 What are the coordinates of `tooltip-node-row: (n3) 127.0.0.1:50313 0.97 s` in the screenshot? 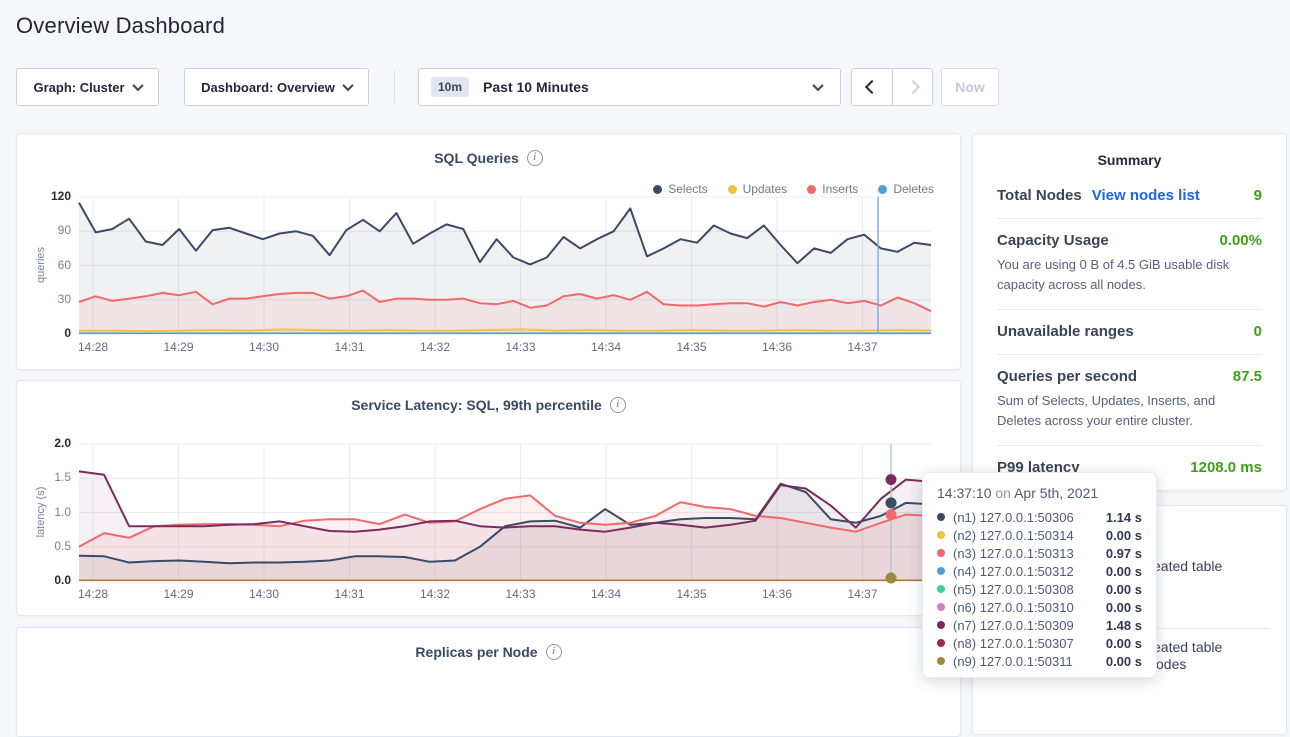 It's located at (1039, 553).